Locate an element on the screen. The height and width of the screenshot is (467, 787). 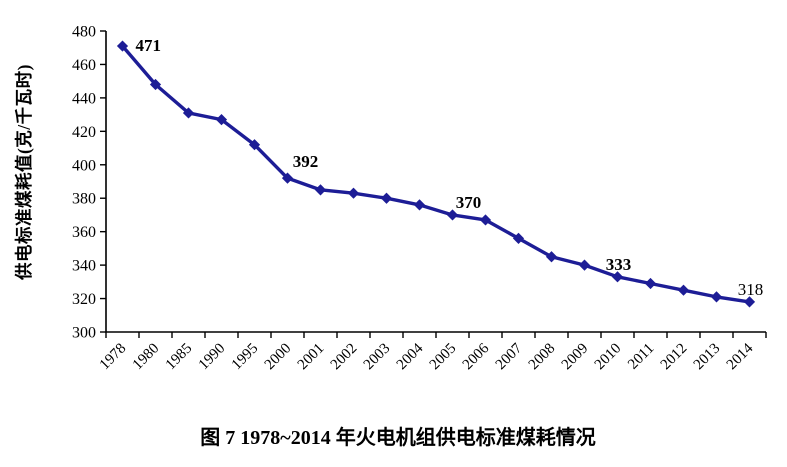
x-tick-label: 2000 is located at coordinates (278, 357).